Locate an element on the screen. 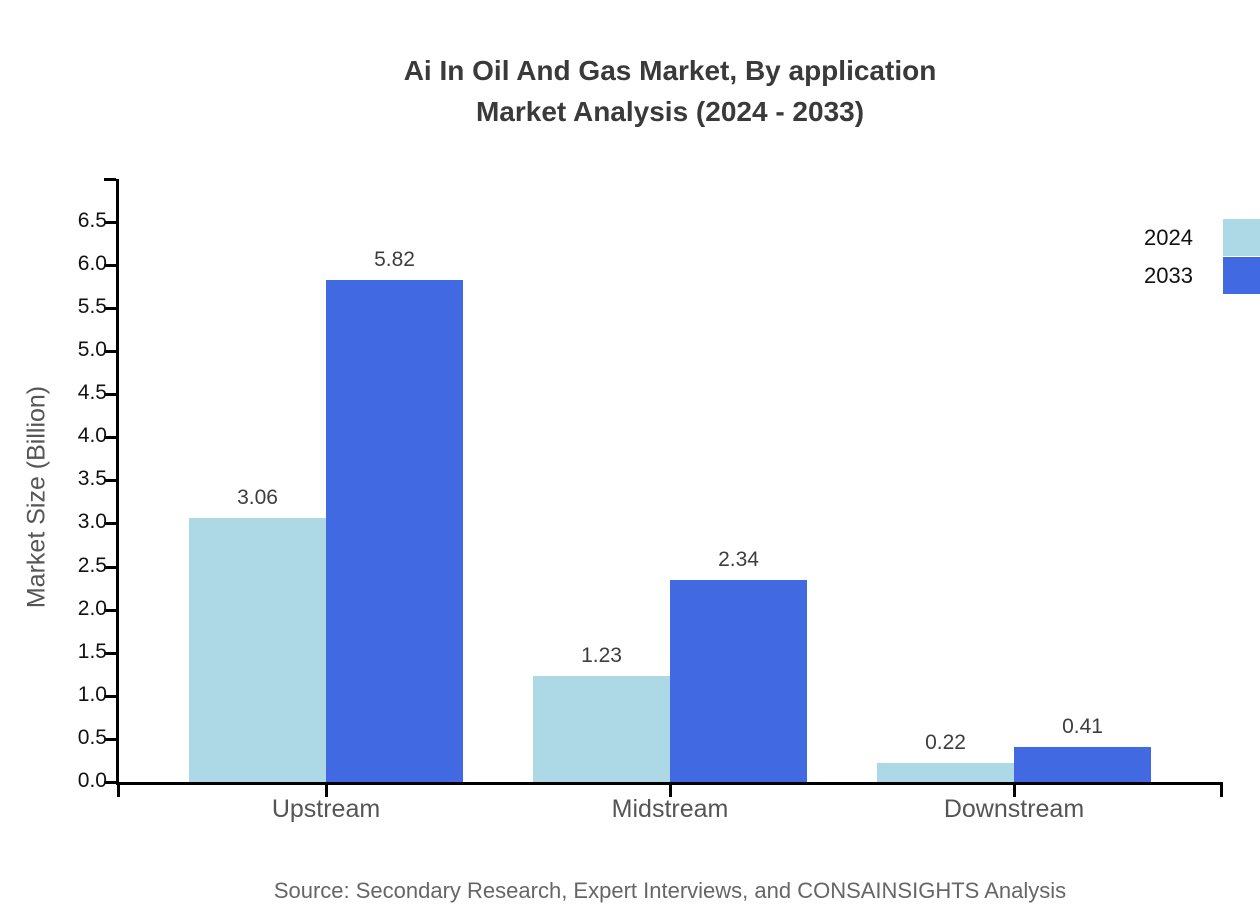  legend-row-2033: 2033 is located at coordinates (1202, 275).